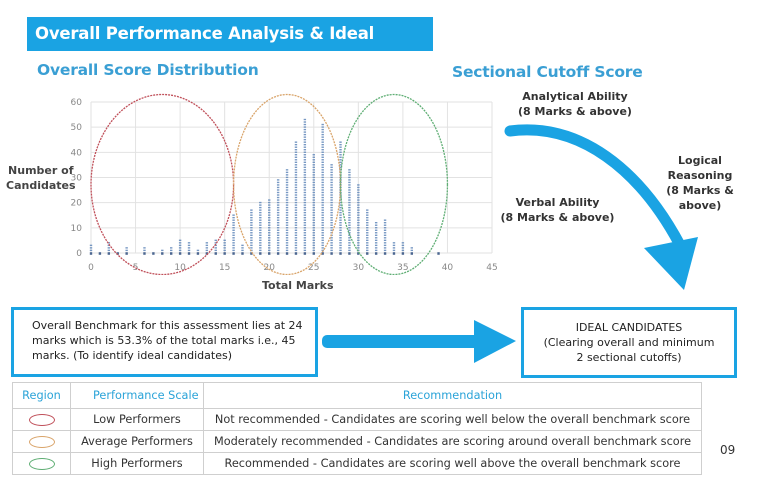 This screenshot has height=504, width=771. I want to click on scale-cell: High Performers, so click(137, 463).